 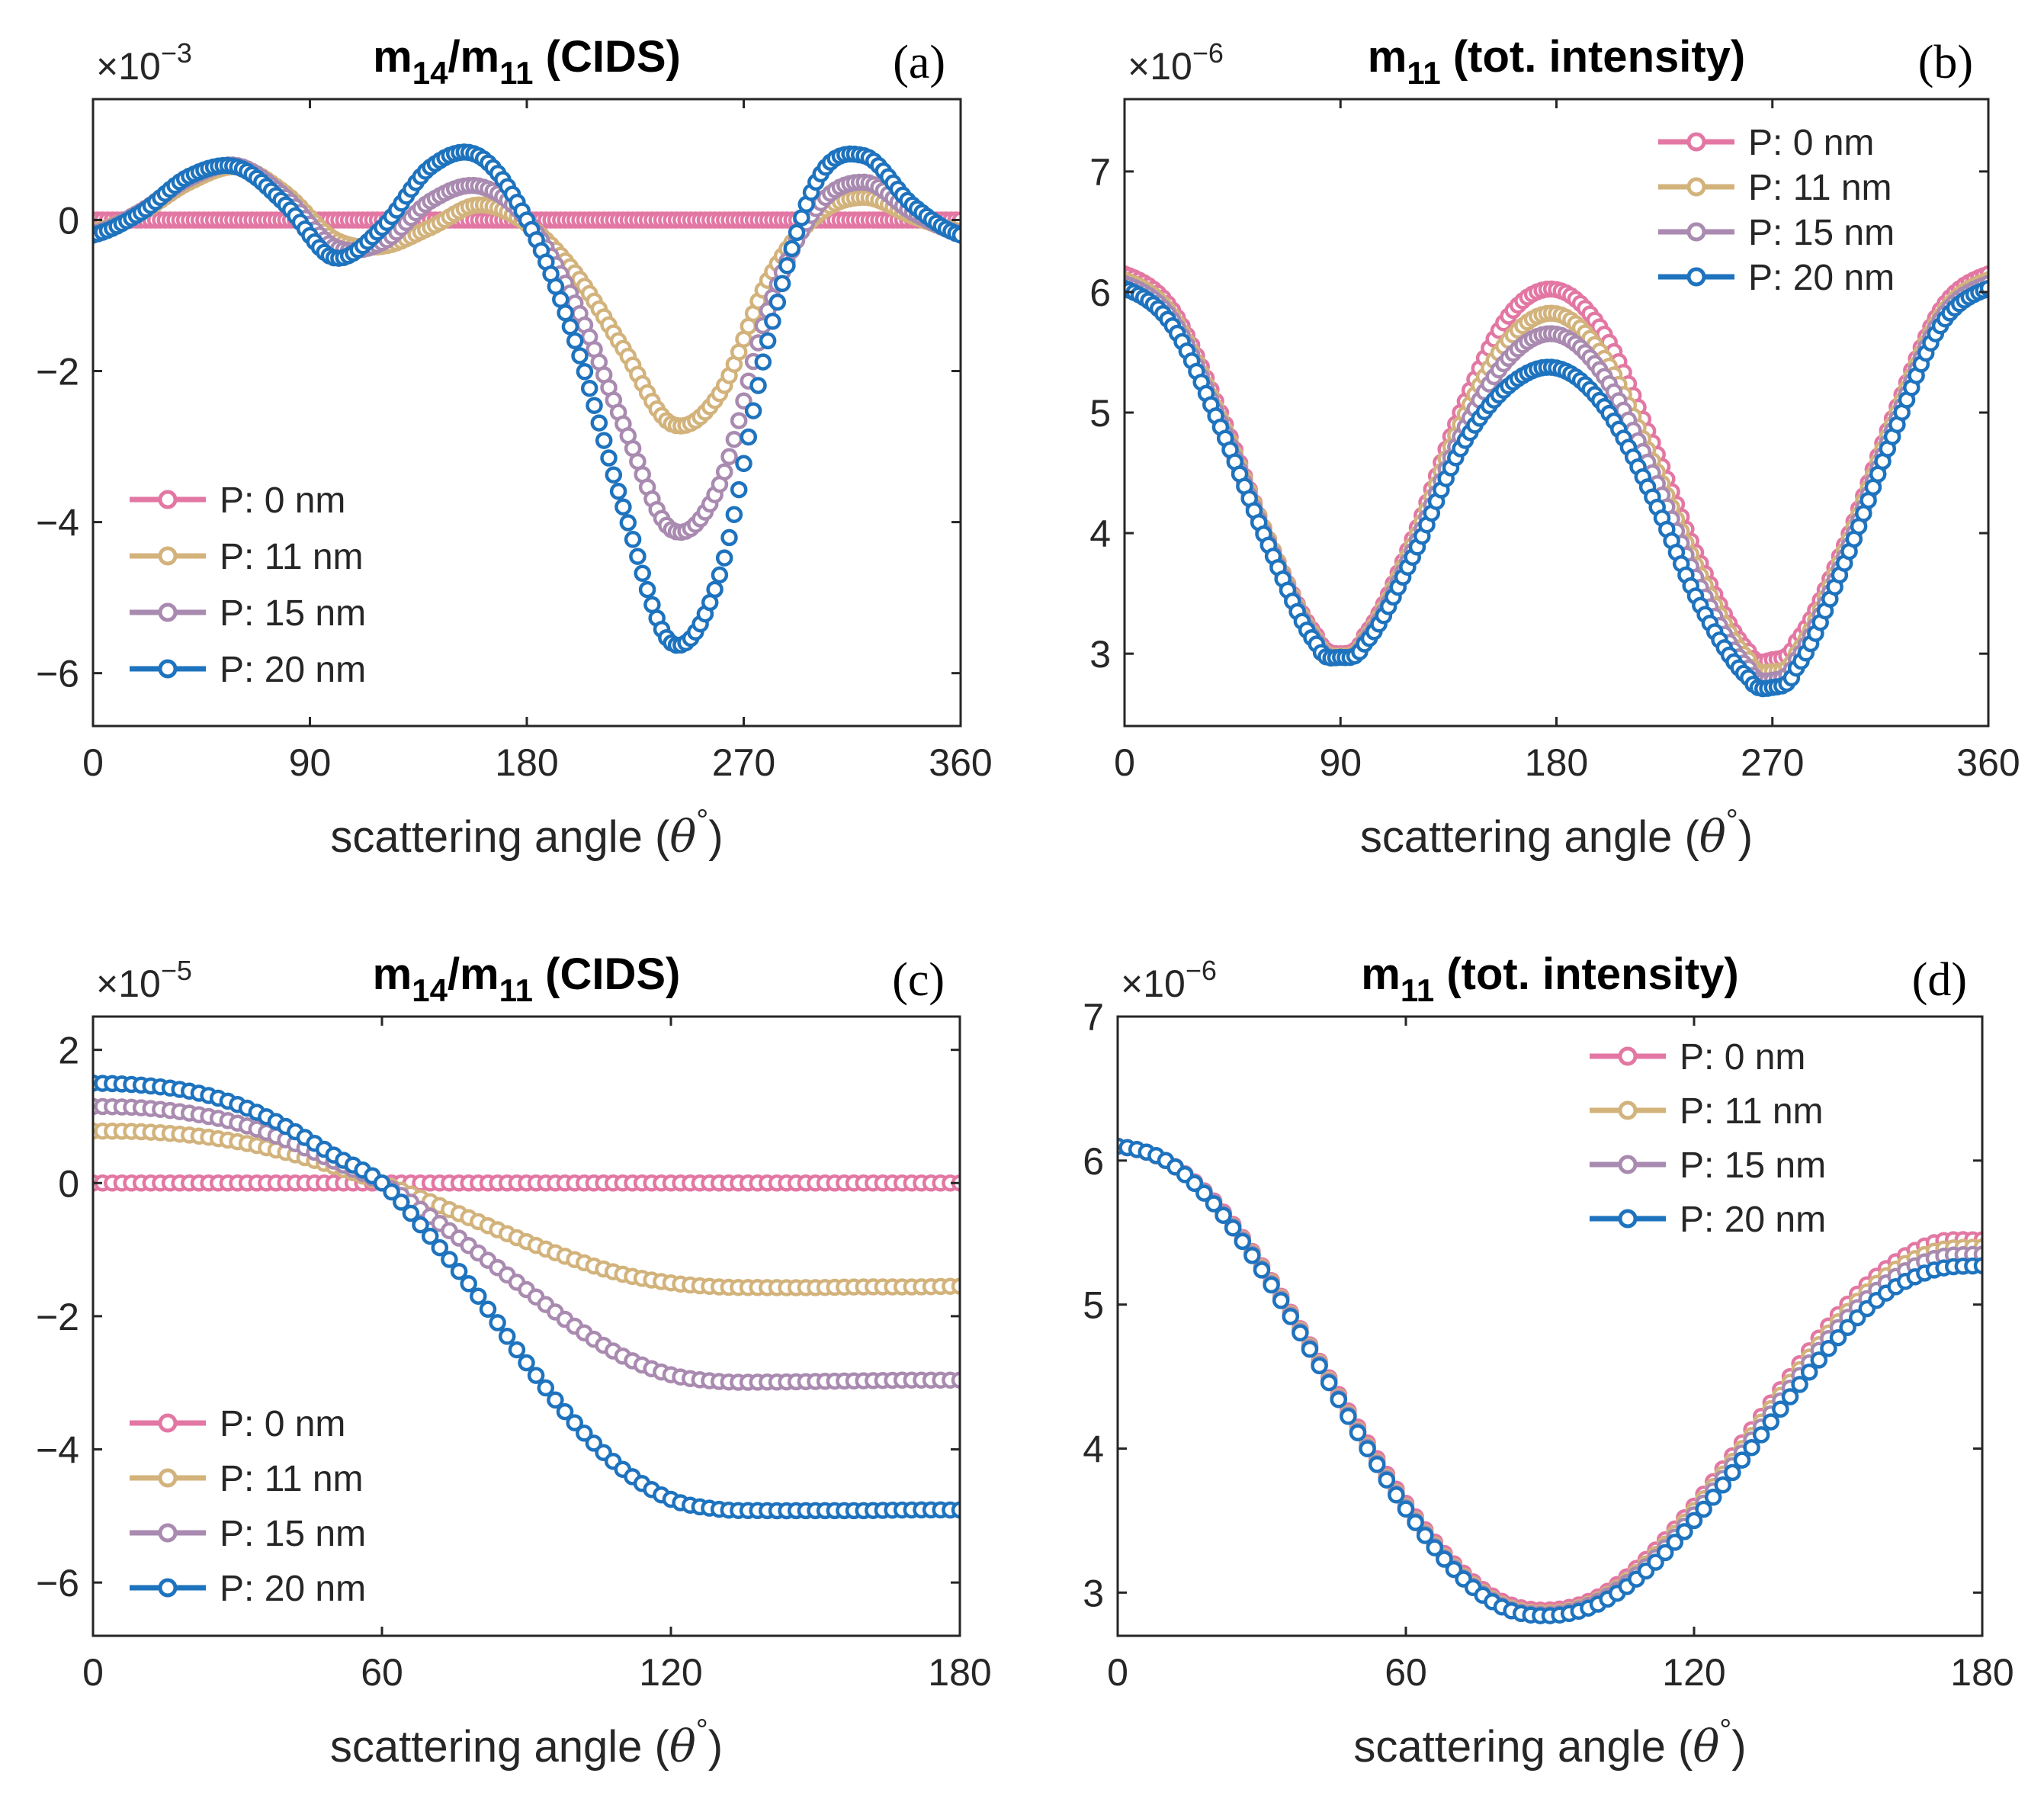 I want to click on x-tick-label: 270, so click(x=1773, y=762).